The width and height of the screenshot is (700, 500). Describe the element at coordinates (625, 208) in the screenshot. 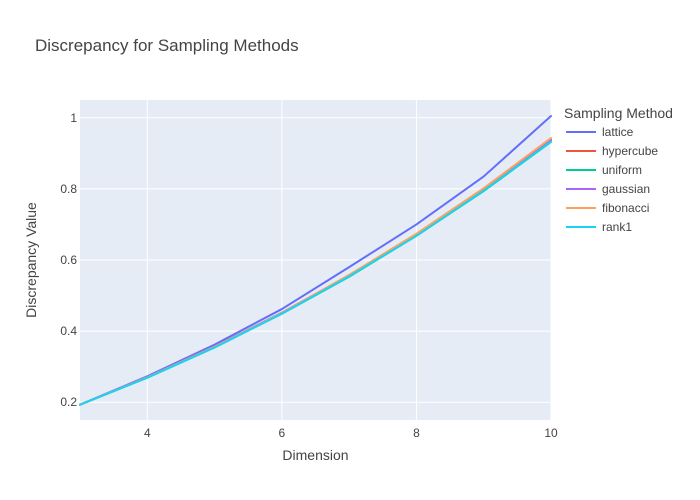

I see `legend-label-fibonacci: fibonacci` at that location.